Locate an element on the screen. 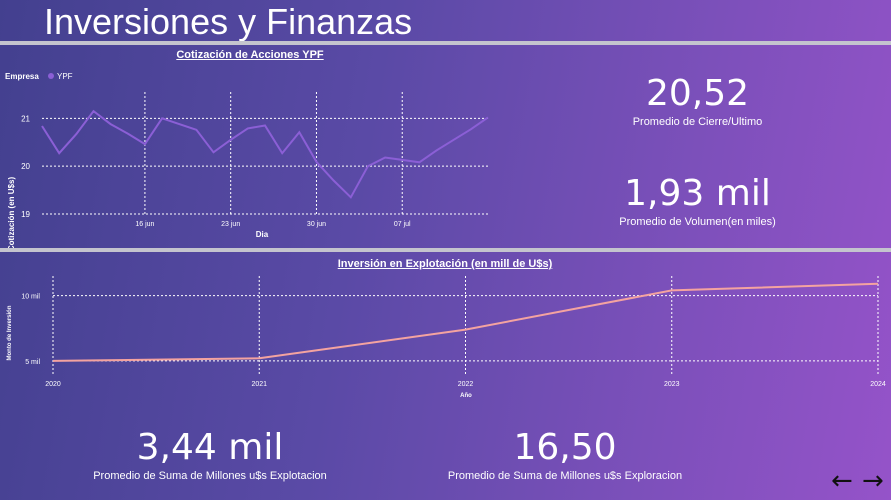 This screenshot has height=500, width=891. kpi-cierre-label: Promedio de Cierre/Ultimo is located at coordinates (697, 122).